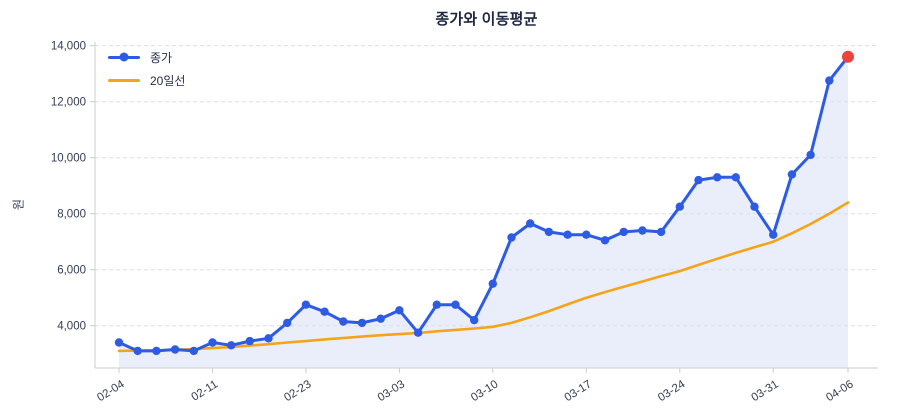  What do you see at coordinates (168, 80) in the screenshot?
I see `legend-label-ma: 20일선` at bounding box center [168, 80].